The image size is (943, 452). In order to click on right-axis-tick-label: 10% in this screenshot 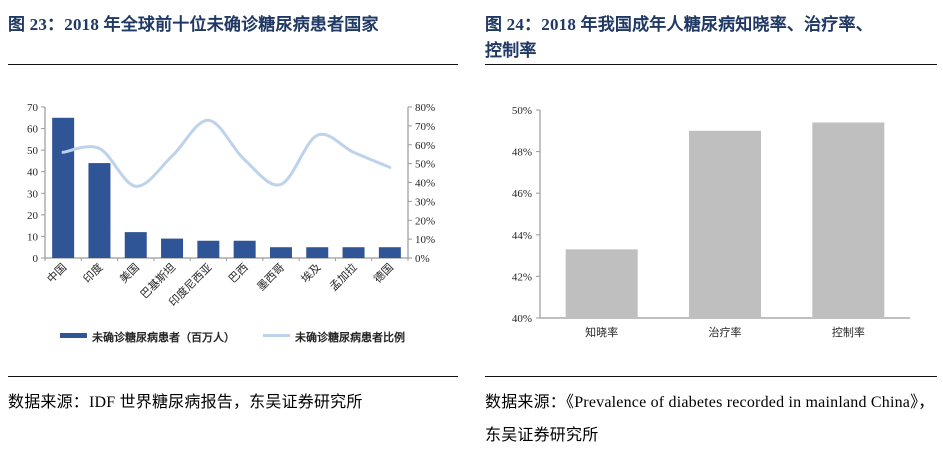, I will do `click(425, 240)`.